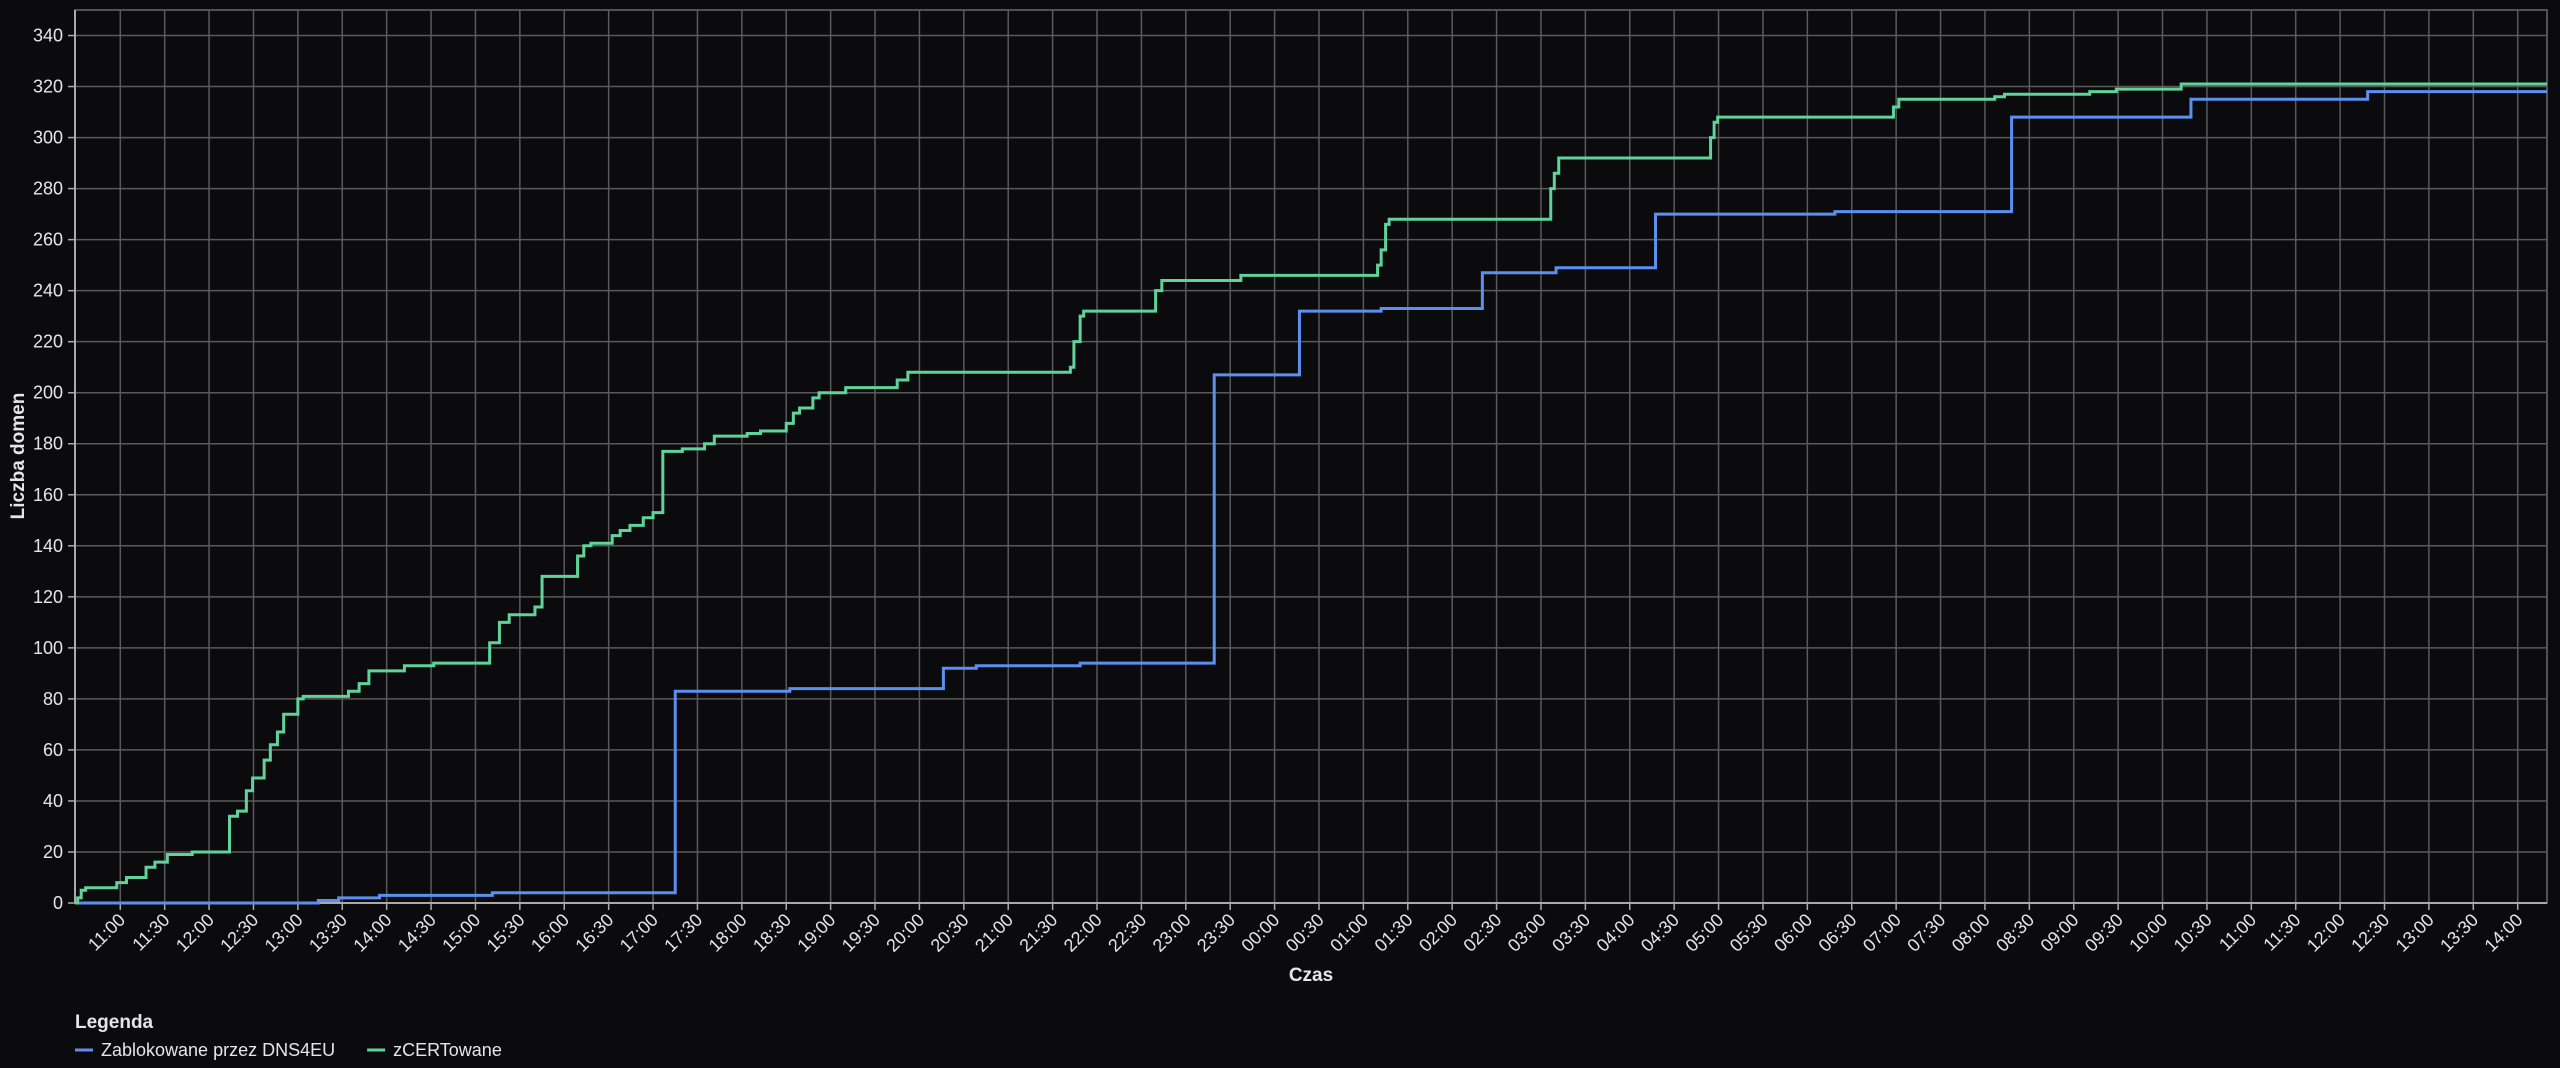 The height and width of the screenshot is (1068, 2560). Describe the element at coordinates (48, 393) in the screenshot. I see `y-tick-label: 200` at that location.